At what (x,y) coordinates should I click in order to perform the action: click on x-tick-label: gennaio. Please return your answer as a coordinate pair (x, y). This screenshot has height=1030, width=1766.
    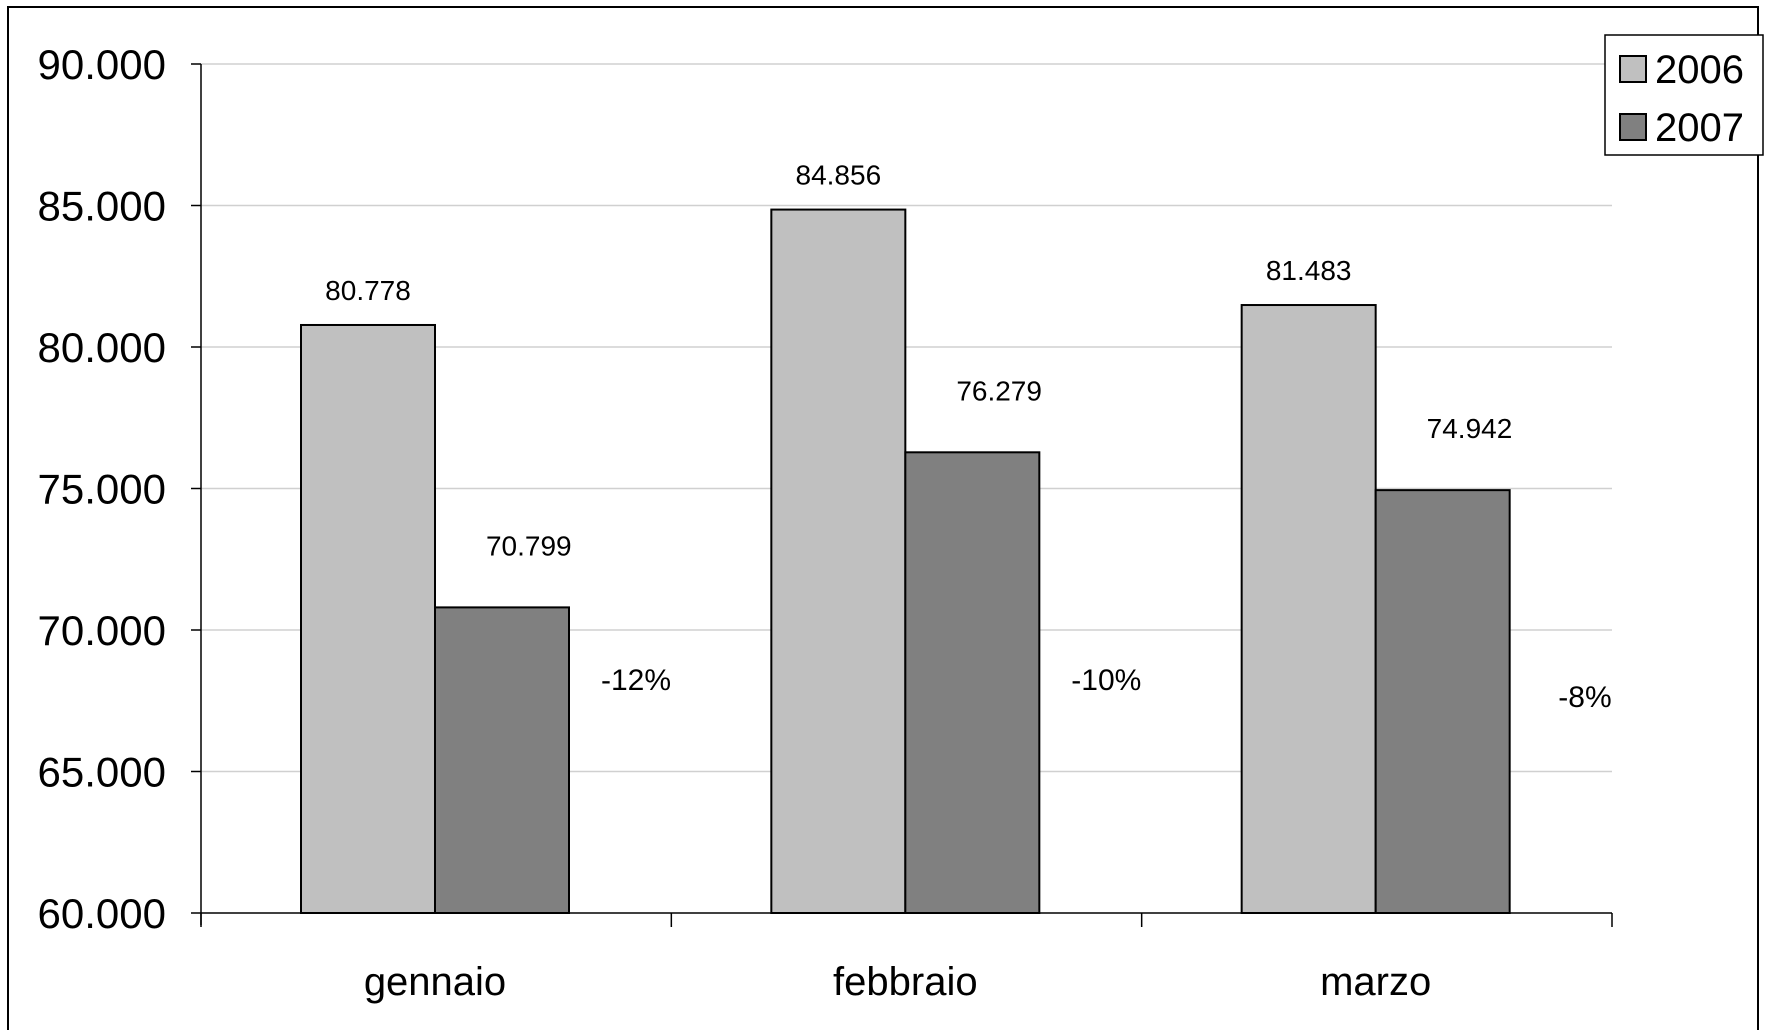
    Looking at the image, I should click on (435, 982).